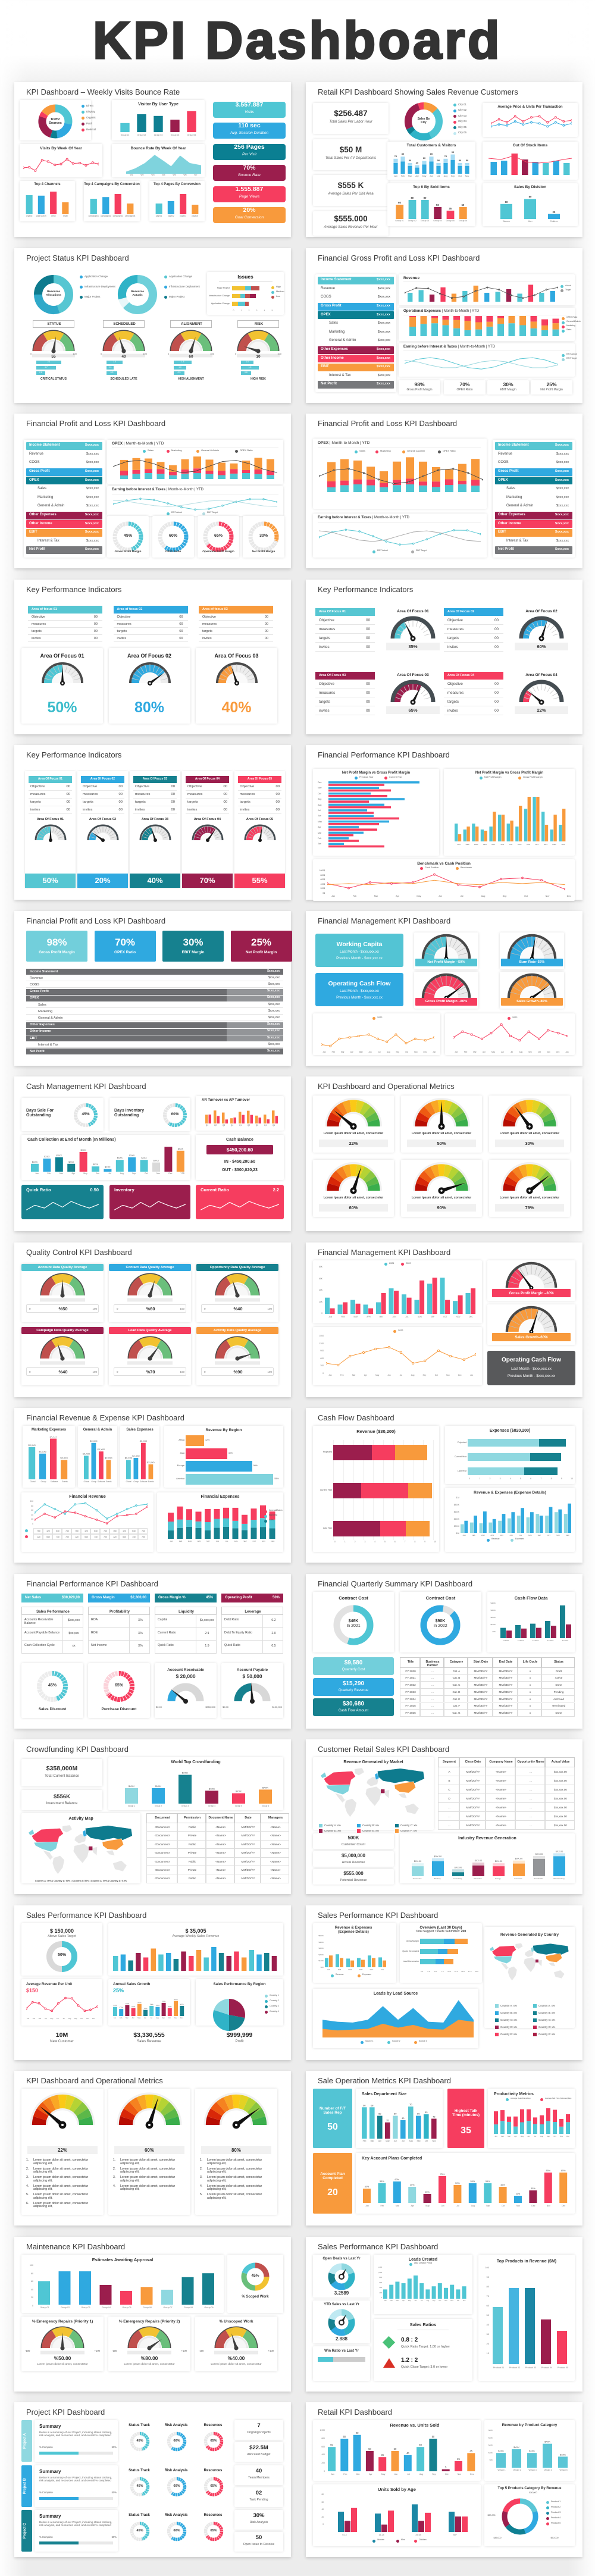 Image resolution: width=595 pixels, height=2576 pixels. I want to click on svg-text: 60%, so click(396, 2180).